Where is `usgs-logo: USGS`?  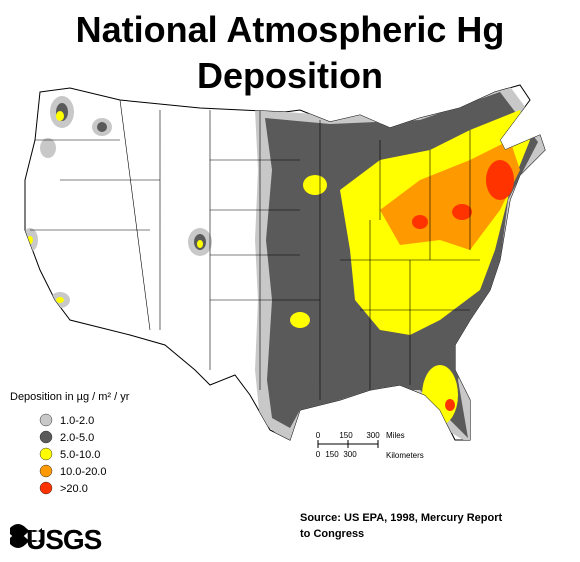 usgs-logo: USGS is located at coordinates (56, 539).